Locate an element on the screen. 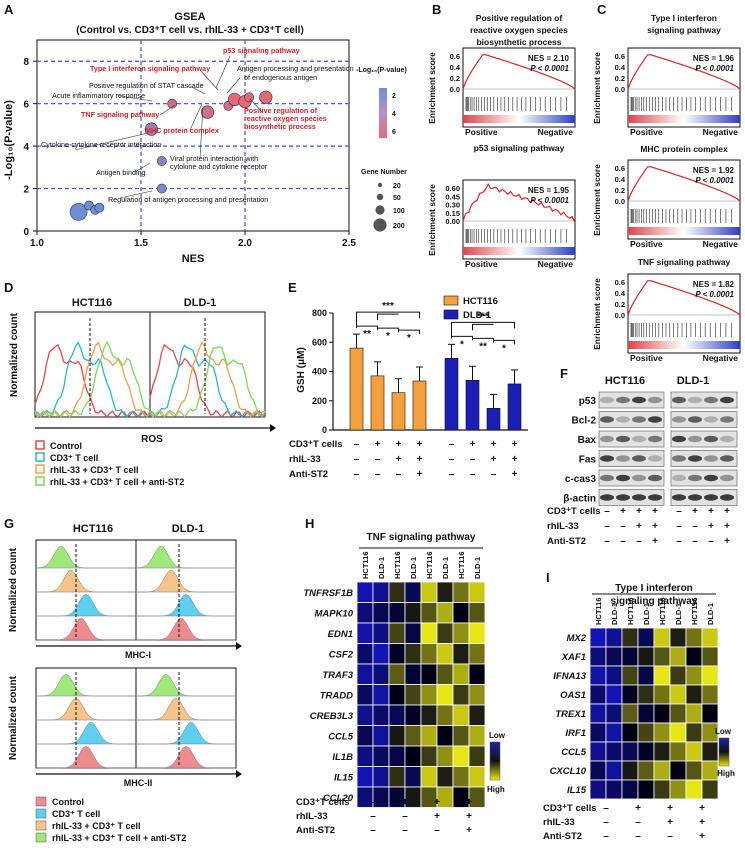 This screenshot has width=745, height=851. gsea-curve-C3 is located at coordinates (684, 298).